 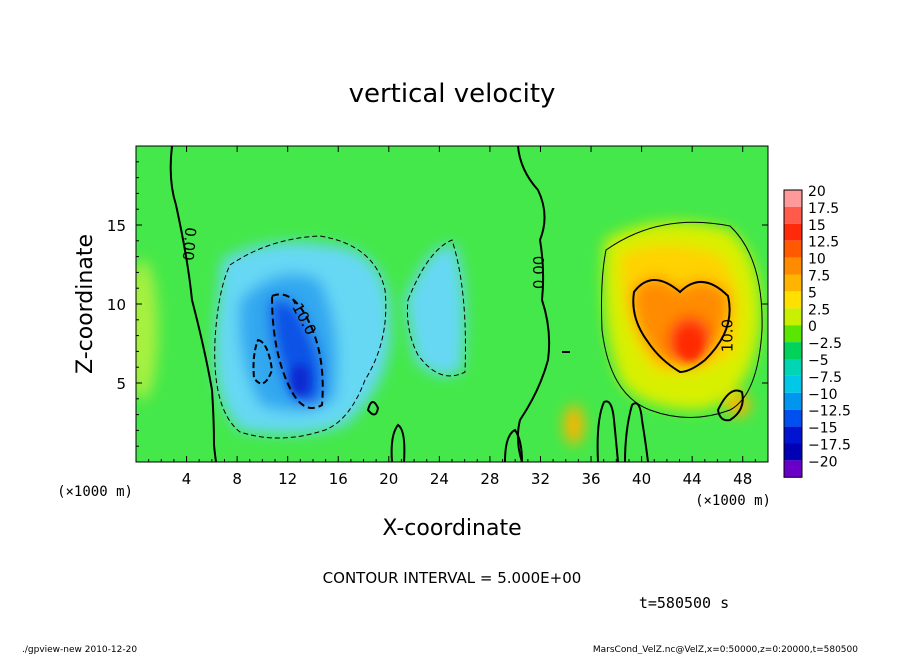 I want to click on y-axis-title: Z-coordinate, so click(x=85, y=304).